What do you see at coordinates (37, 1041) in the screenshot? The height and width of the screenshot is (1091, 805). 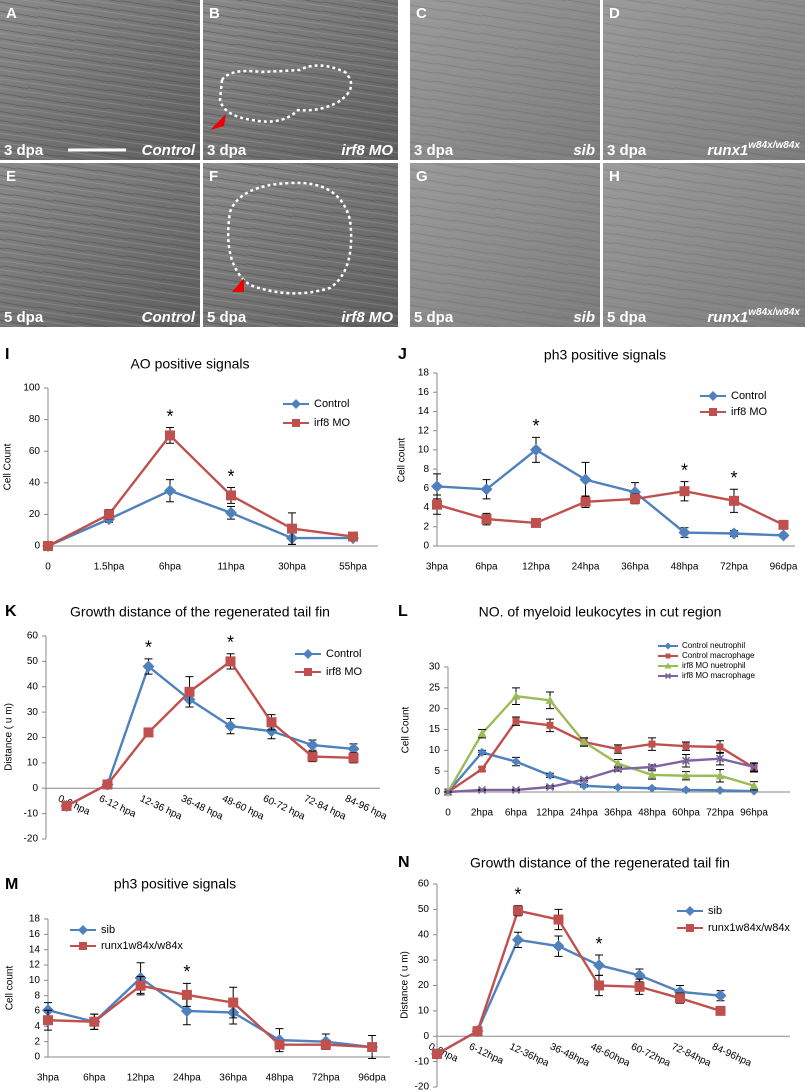 I see `y-tick-label: 2` at bounding box center [37, 1041].